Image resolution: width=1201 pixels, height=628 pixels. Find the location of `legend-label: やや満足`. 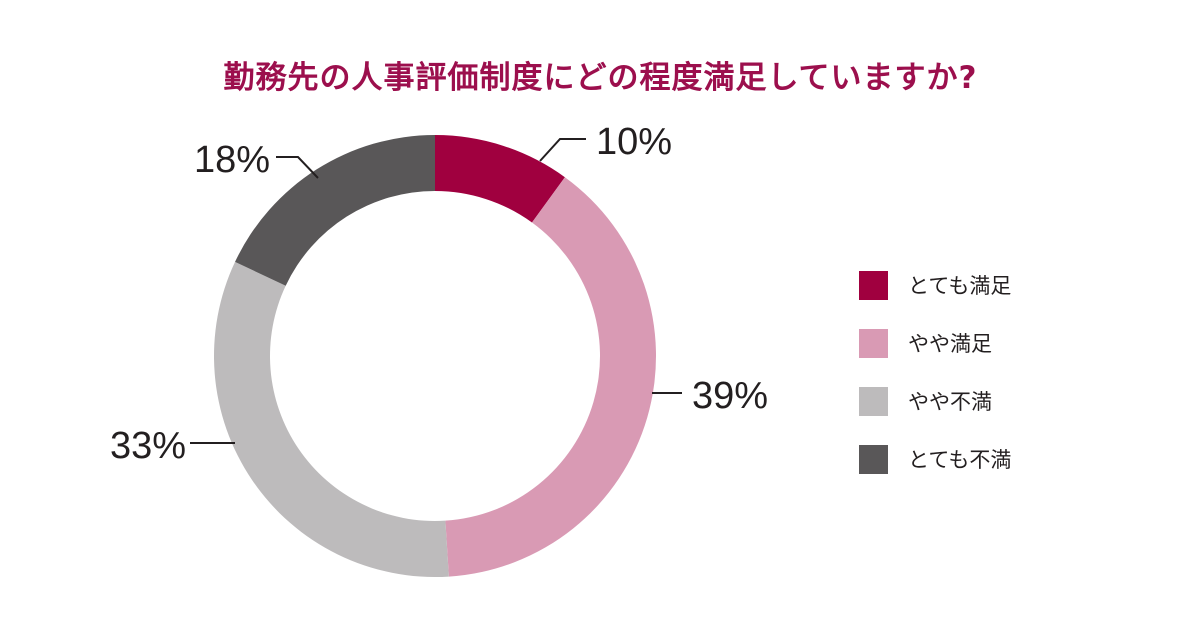

legend-label: やや満足 is located at coordinates (950, 344).